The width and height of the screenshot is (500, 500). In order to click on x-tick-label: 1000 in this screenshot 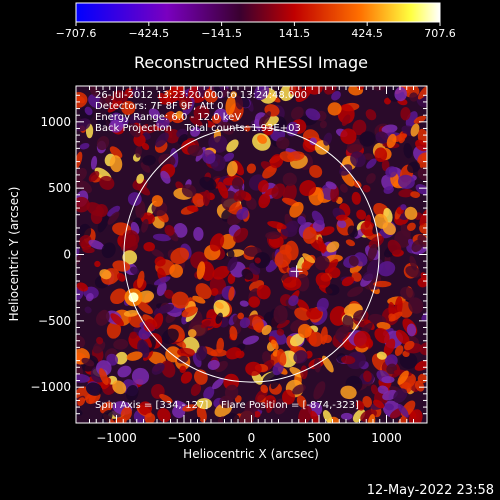, I will do `click(386, 438)`.